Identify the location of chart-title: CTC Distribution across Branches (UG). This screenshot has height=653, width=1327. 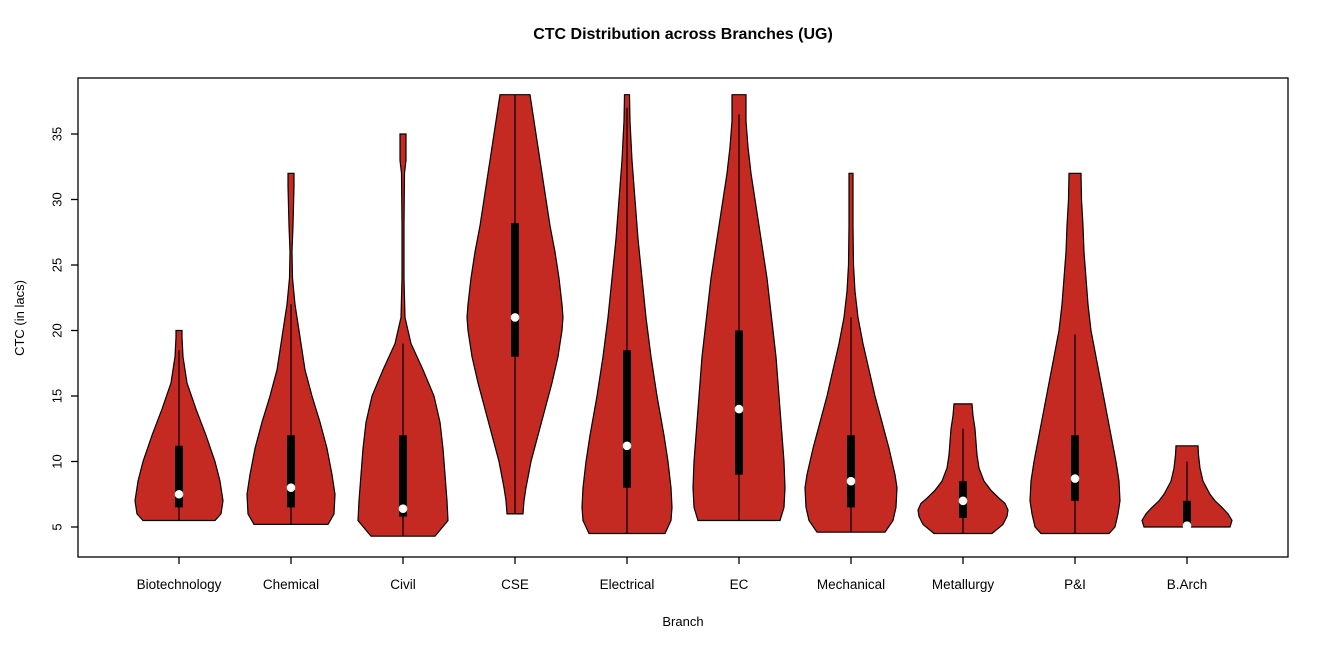
(683, 34).